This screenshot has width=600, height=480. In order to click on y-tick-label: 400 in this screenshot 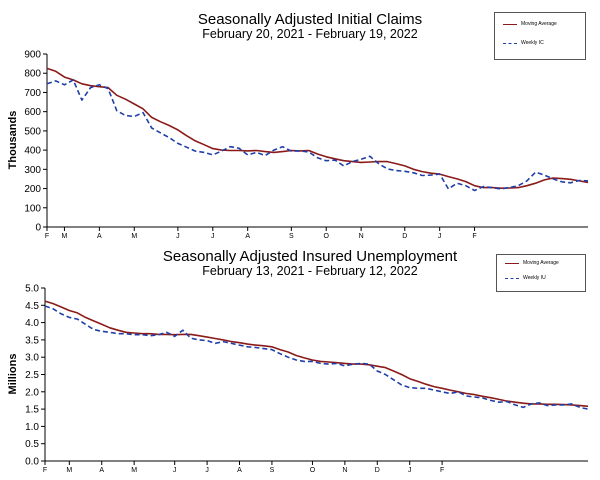, I will do `click(32, 151)`.